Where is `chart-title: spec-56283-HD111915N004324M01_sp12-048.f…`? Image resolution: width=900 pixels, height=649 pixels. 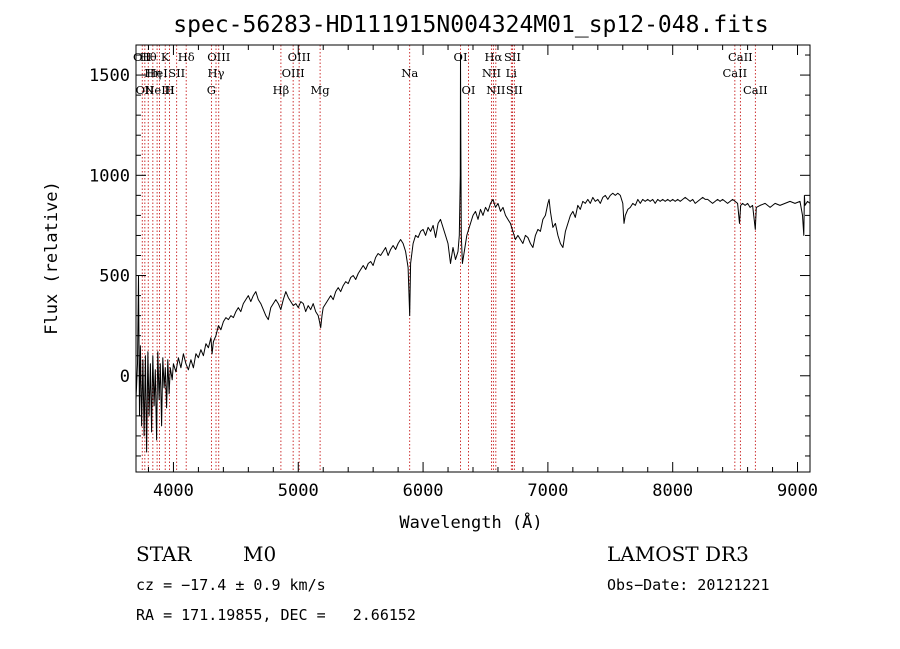 chart-title: spec-56283-HD111915N004324M01_sp12-048.f… is located at coordinates (470, 25).